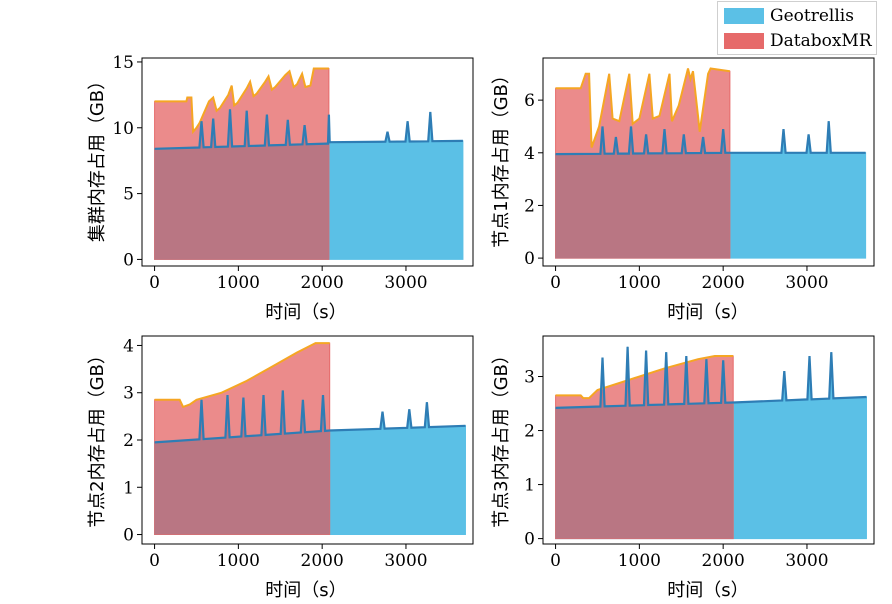 The width and height of the screenshot is (892, 604). I want to click on panel-3-ylabel: 节点2内存占用（GB）, so click(97, 437).